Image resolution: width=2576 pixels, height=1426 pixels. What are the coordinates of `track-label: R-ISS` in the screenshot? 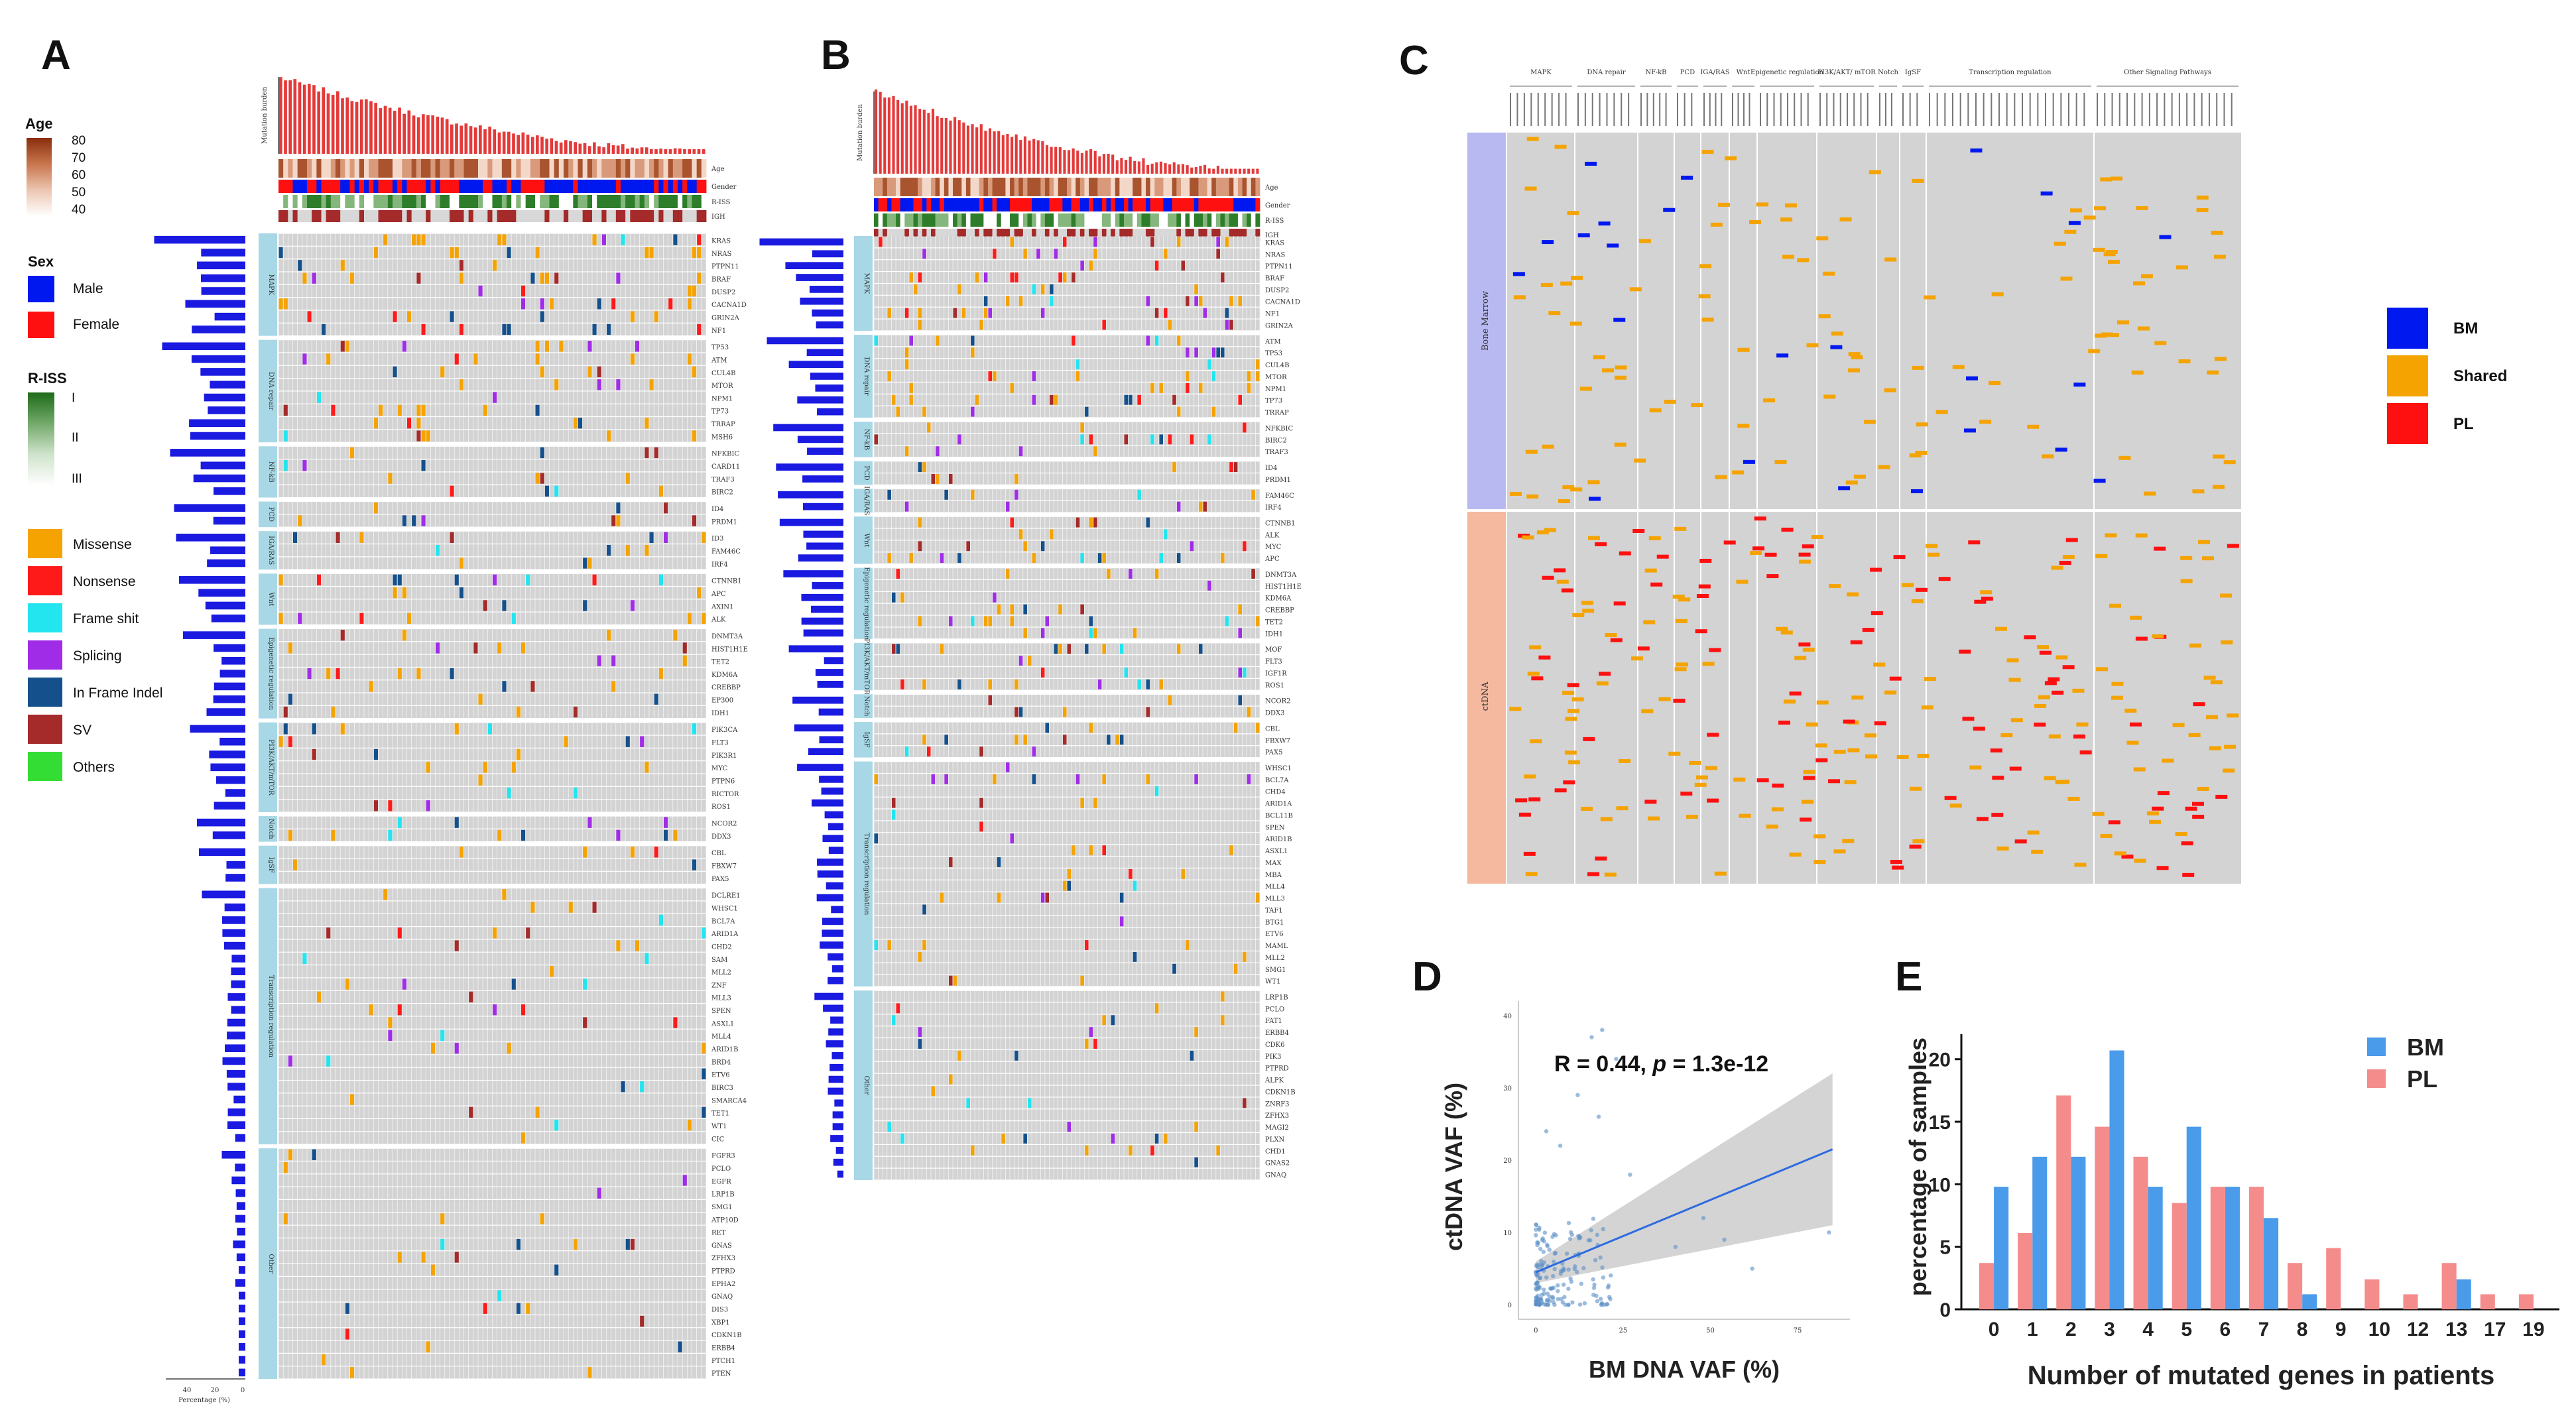 It's located at (721, 202).